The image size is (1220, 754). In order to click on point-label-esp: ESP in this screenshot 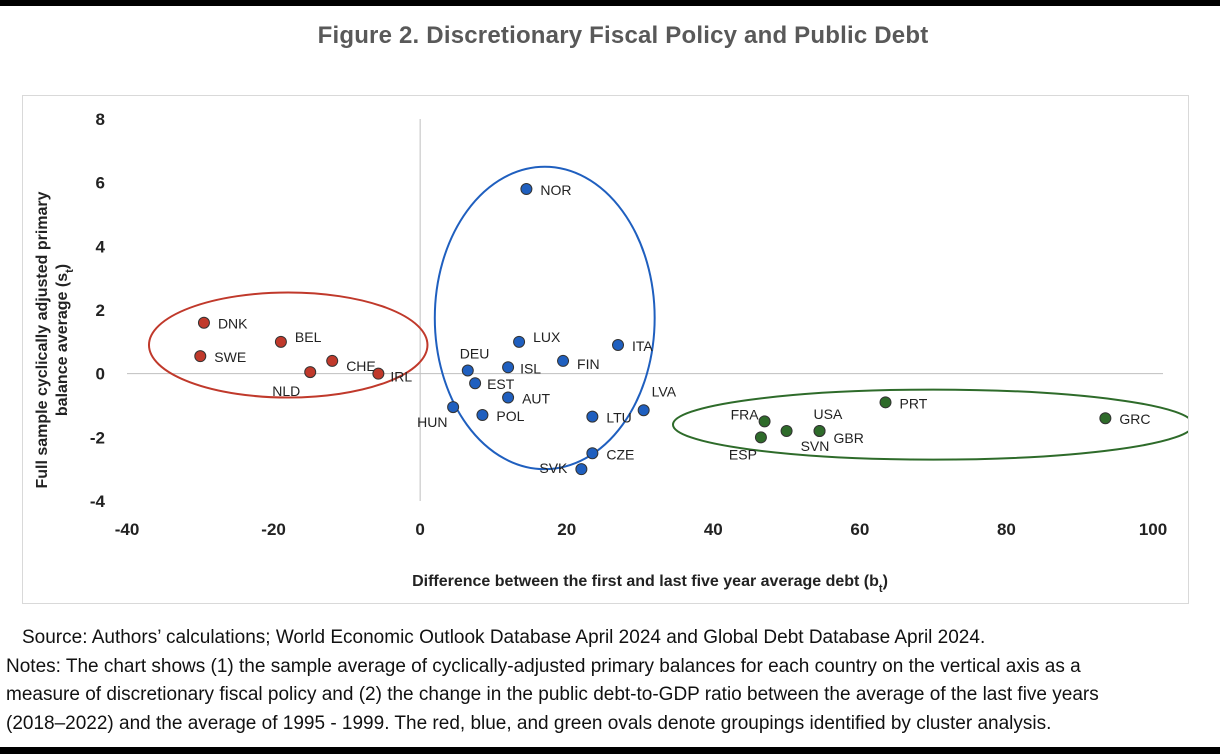, I will do `click(743, 454)`.